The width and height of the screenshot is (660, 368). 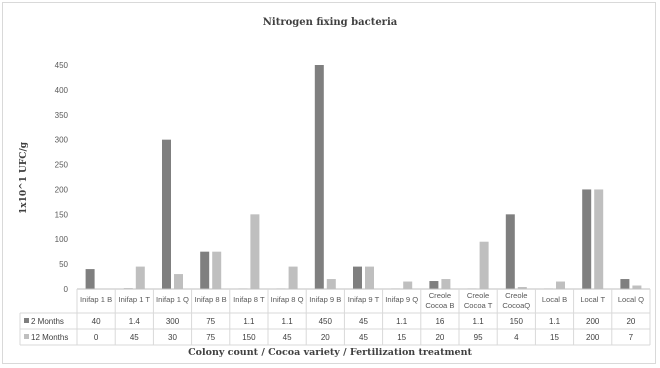 I want to click on y-tick-label: 0, so click(x=66, y=289).